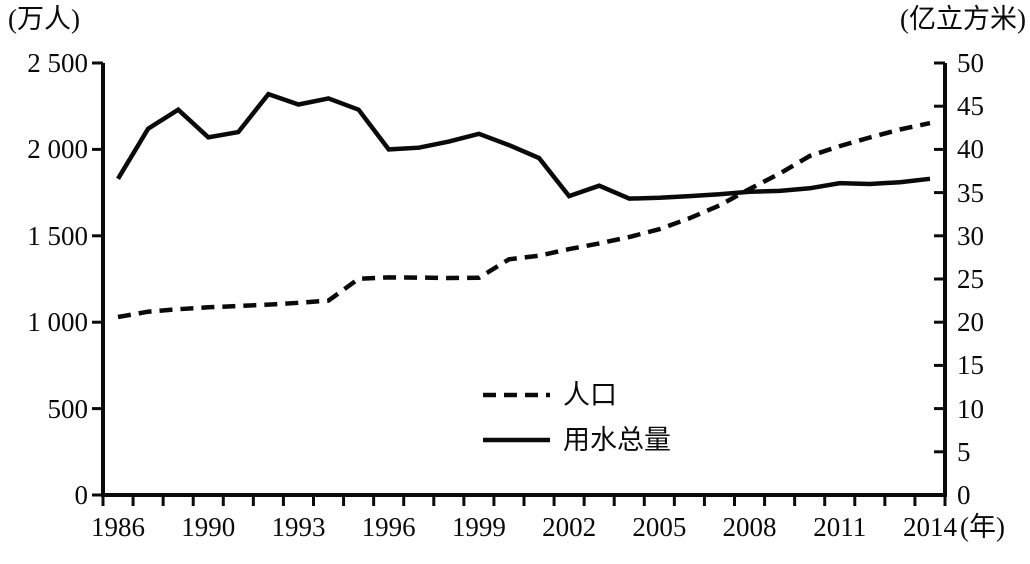 The height and width of the screenshot is (564, 1030). What do you see at coordinates (81, 495) in the screenshot?
I see `left-axis-tick-label: 0` at bounding box center [81, 495].